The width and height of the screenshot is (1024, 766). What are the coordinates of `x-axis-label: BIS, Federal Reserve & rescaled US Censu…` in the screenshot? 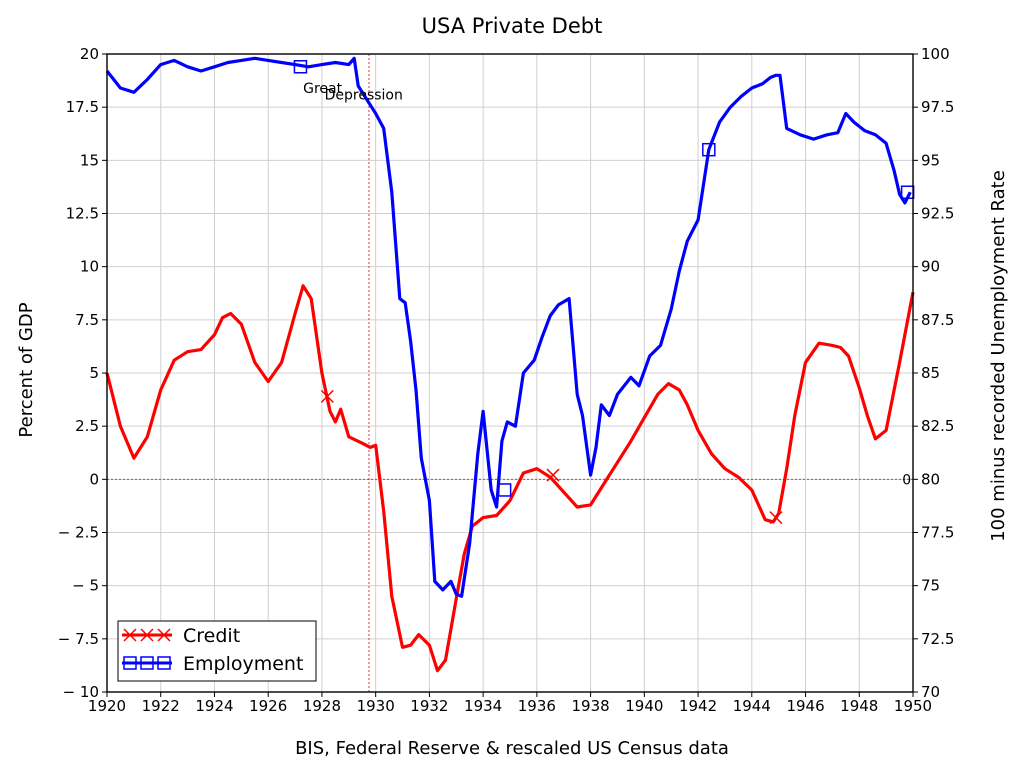 It's located at (512, 748).